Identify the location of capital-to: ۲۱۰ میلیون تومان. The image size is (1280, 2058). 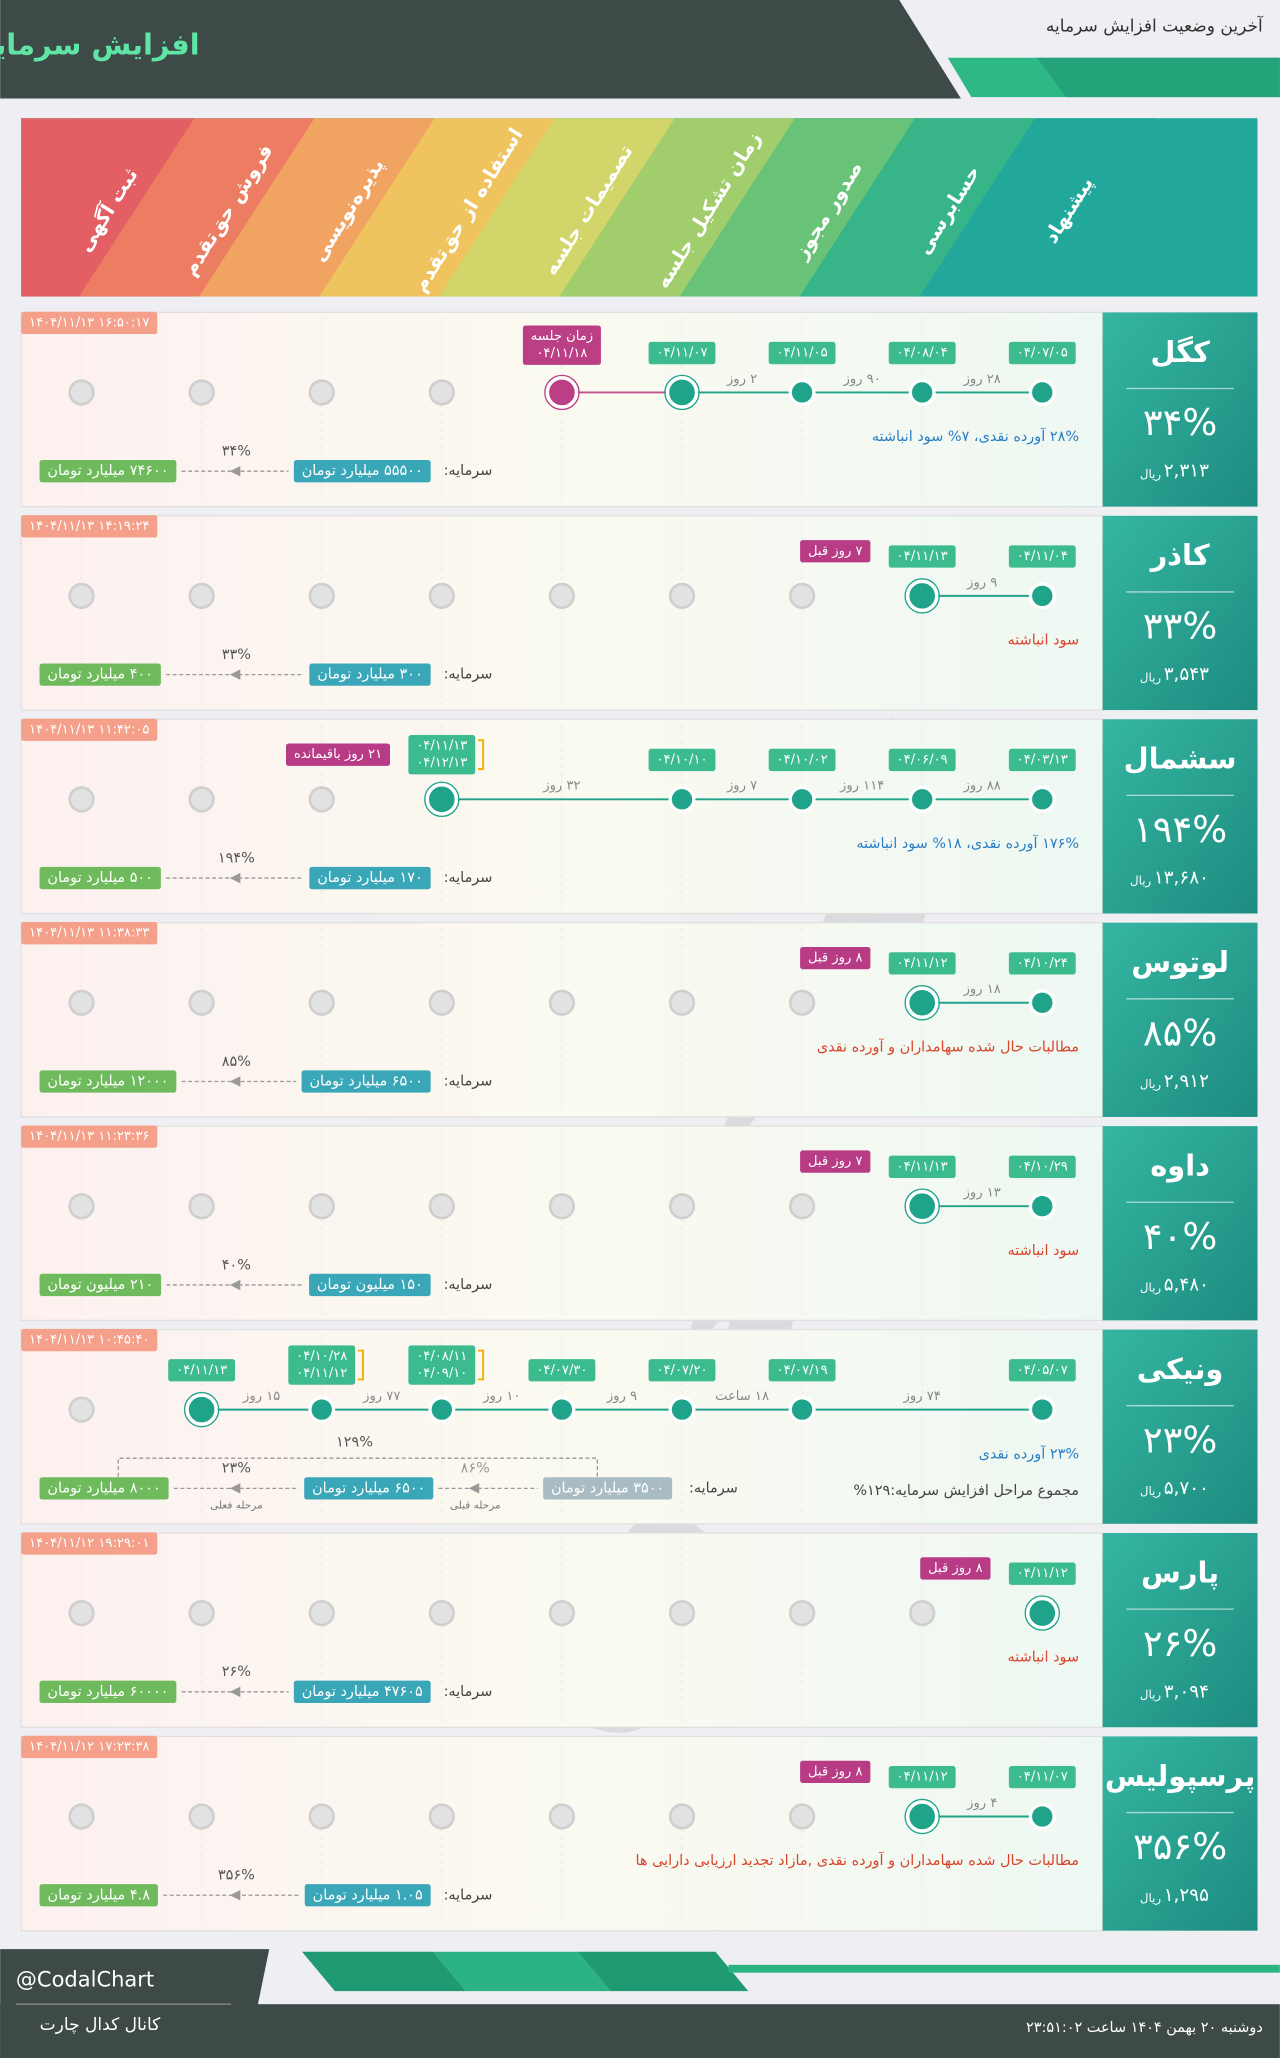
(100, 1285).